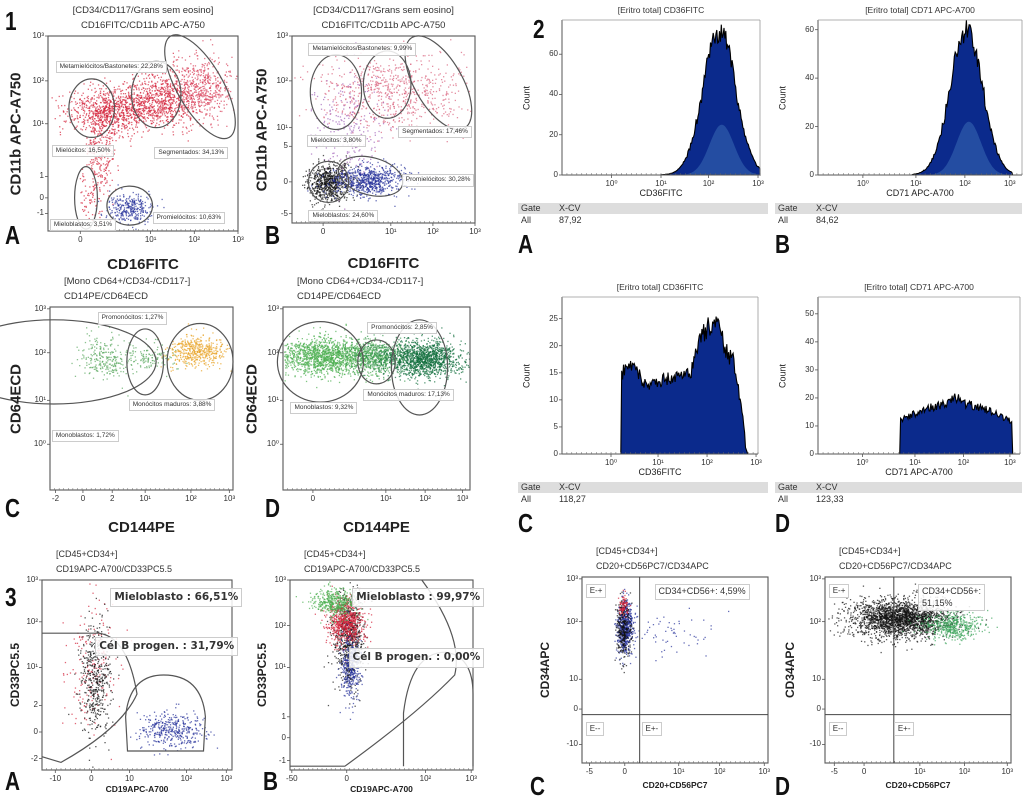  Describe the element at coordinates (83, 225) in the screenshot. I see `gate-label: Mieloblastos: 3,51%` at that location.